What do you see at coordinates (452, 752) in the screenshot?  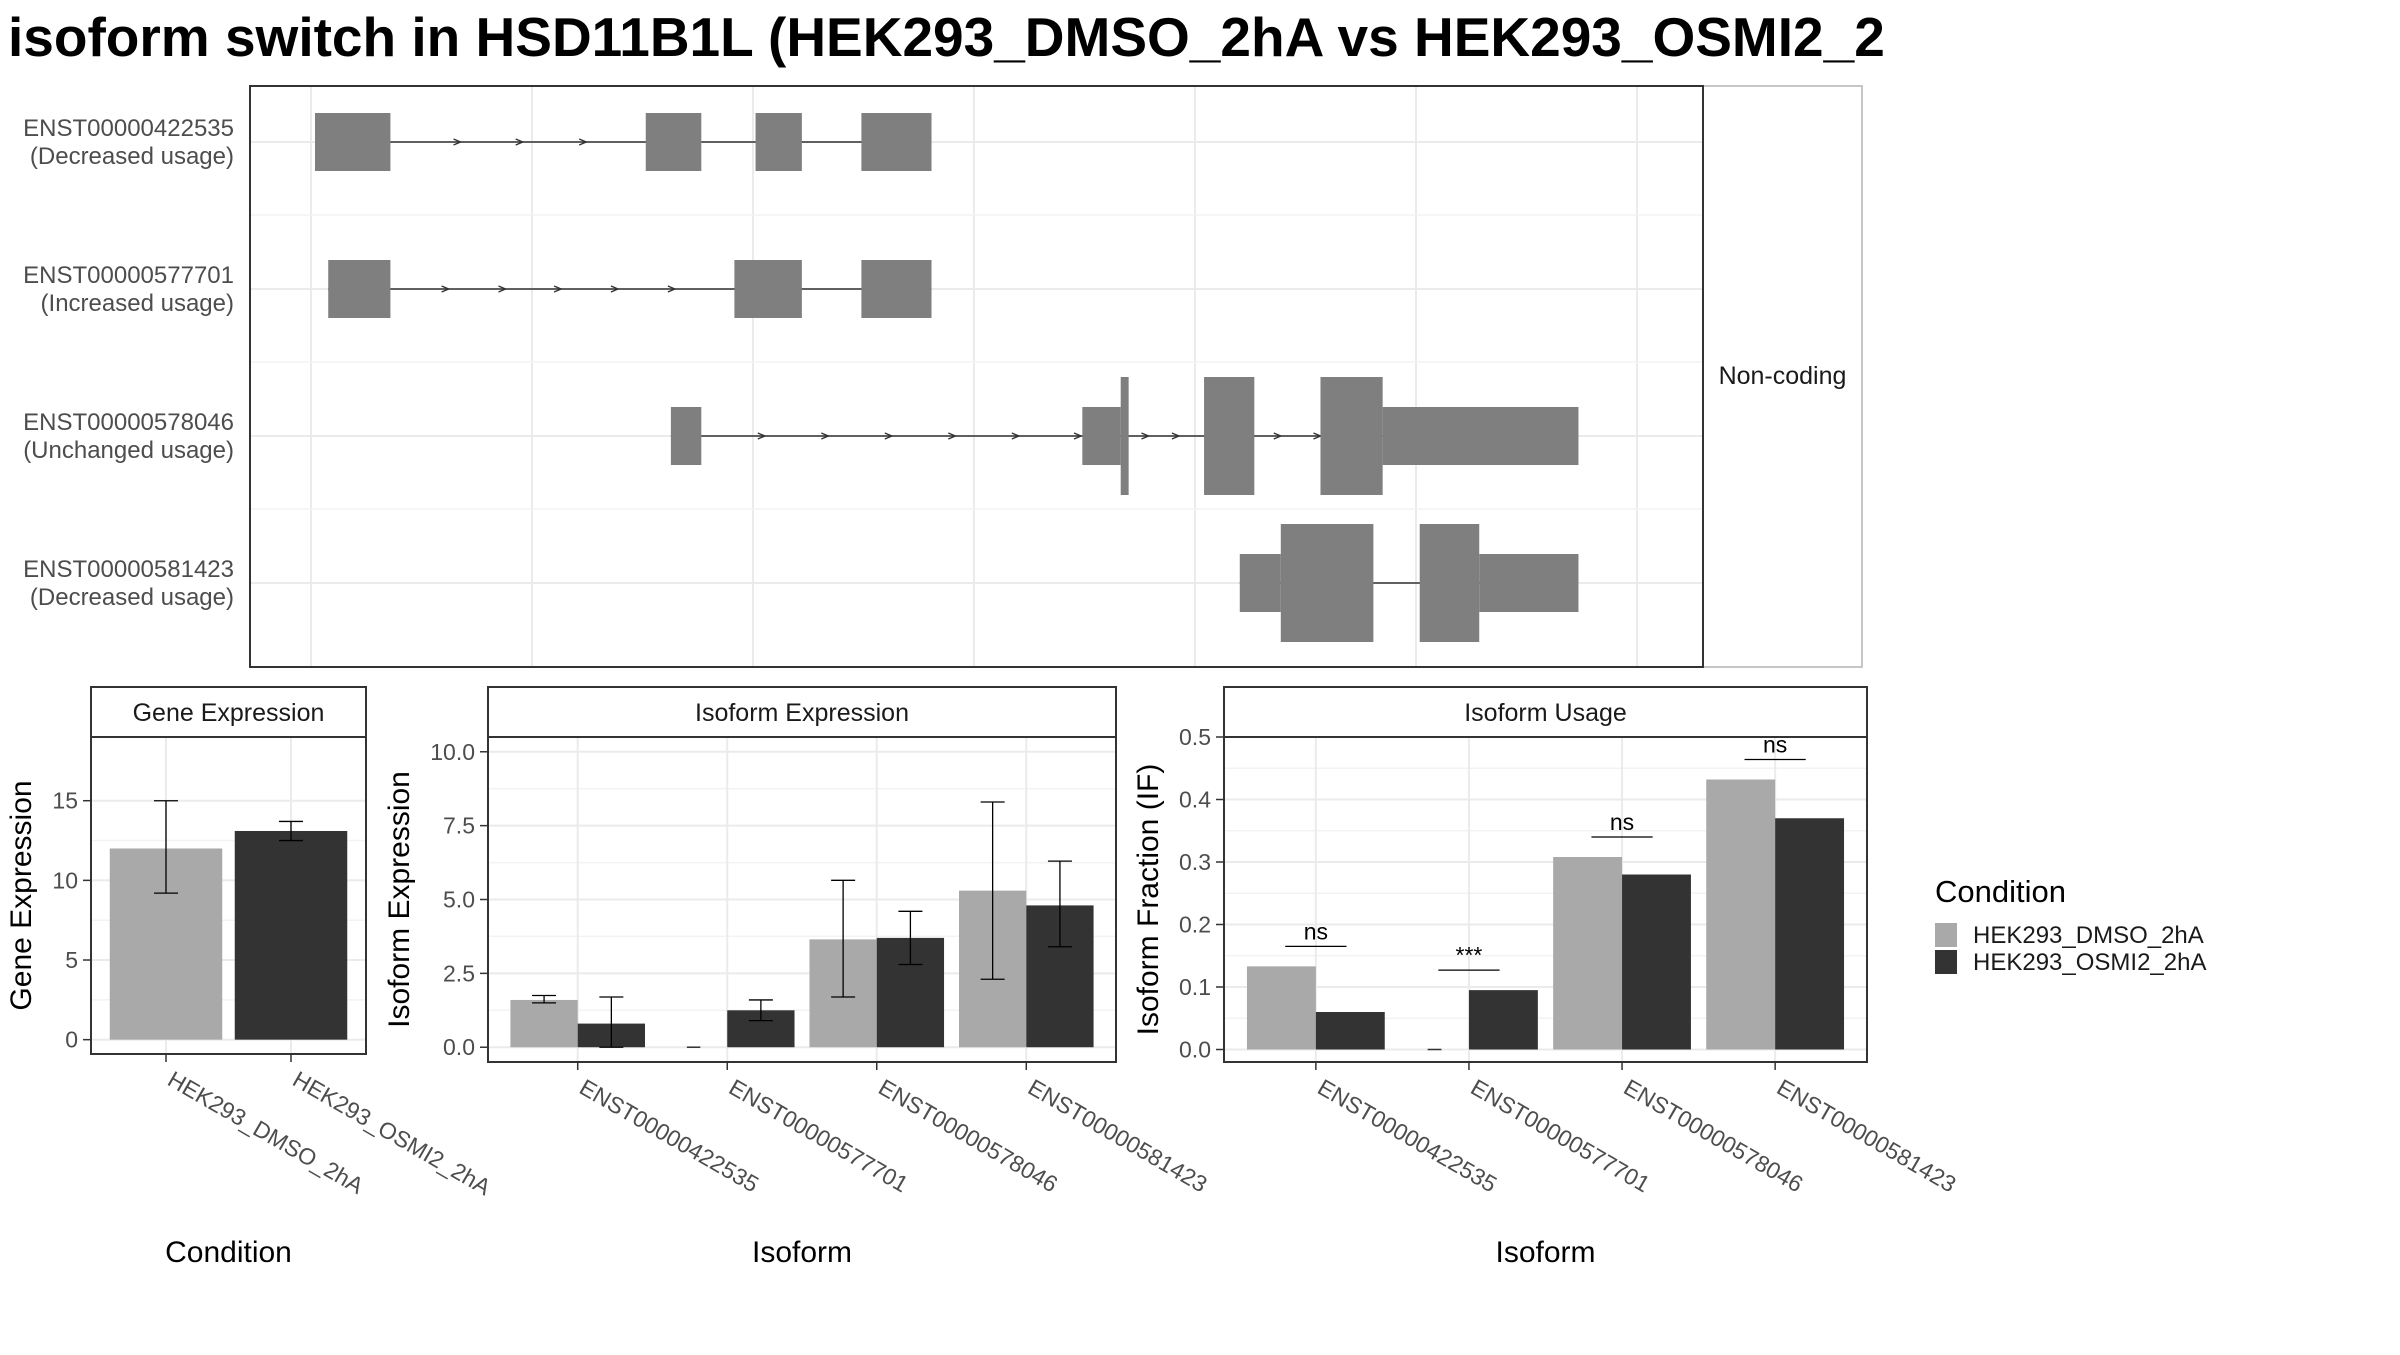 I see `y-tick-label: 10.0` at bounding box center [452, 752].